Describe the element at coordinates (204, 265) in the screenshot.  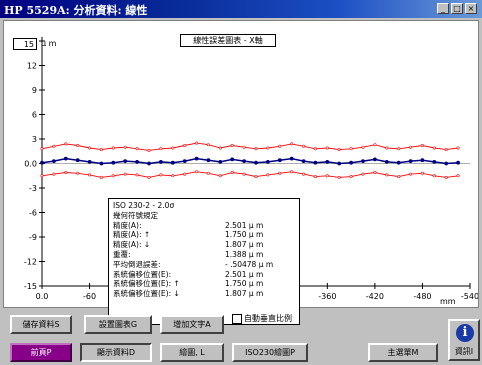
I see `legend-row: 平均倒退誤差: - .50478 μ m` at that location.